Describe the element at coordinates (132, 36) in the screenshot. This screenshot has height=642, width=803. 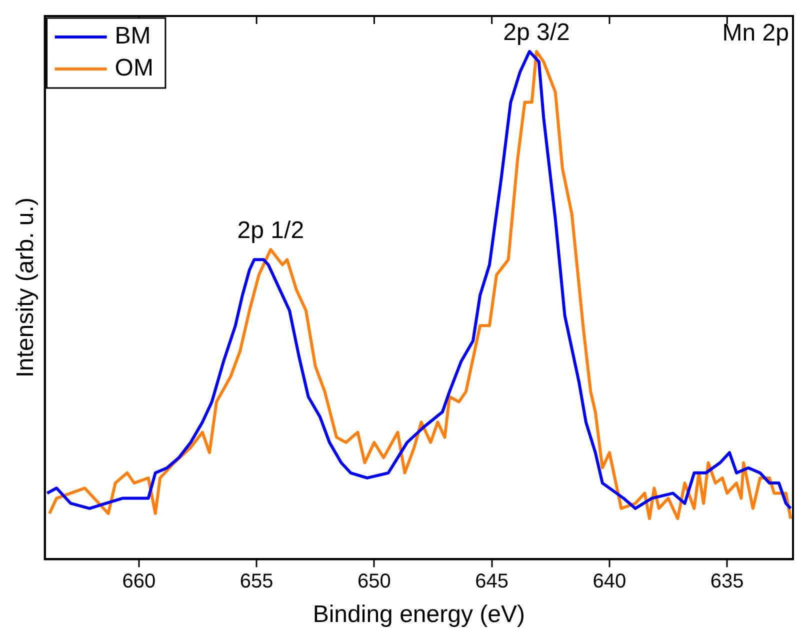
I see `legend-label: BM` at that location.